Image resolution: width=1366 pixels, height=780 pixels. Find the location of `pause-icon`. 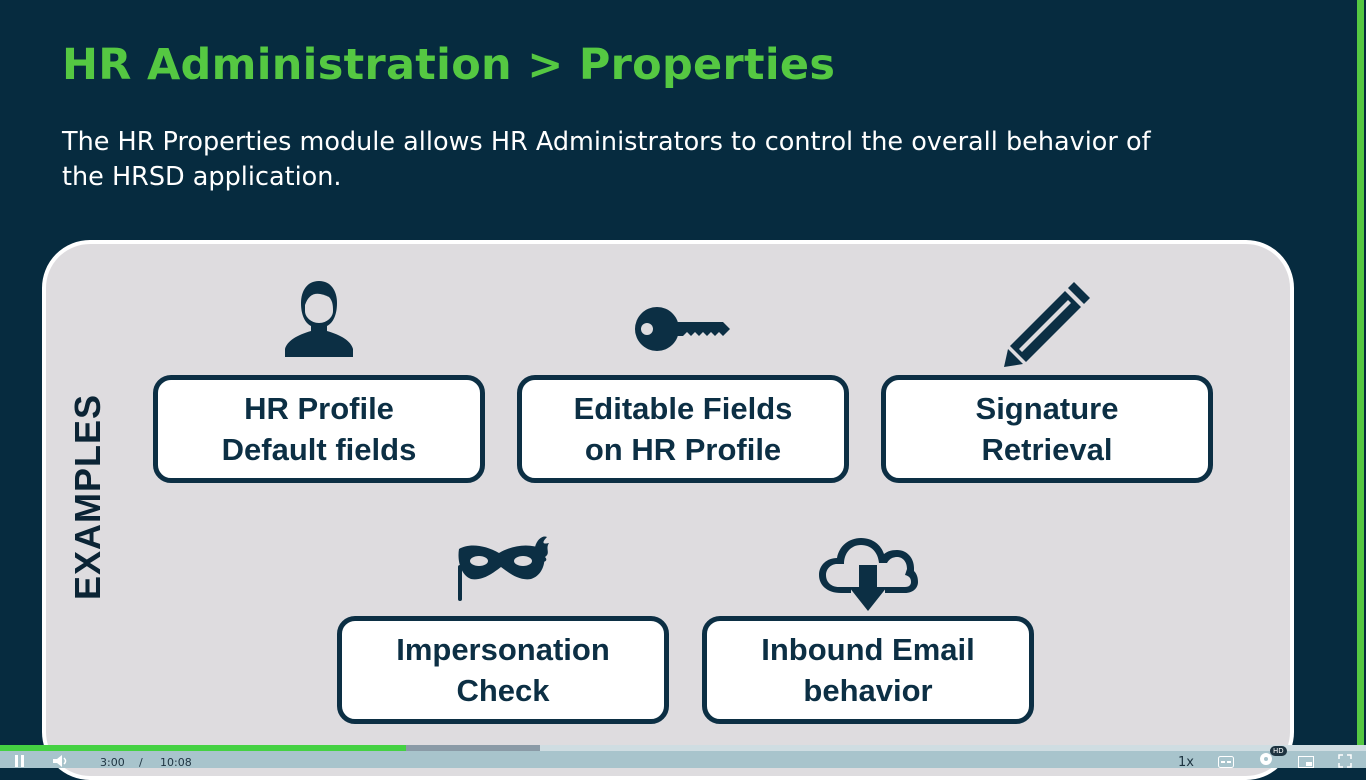

pause-icon is located at coordinates (20, 762).